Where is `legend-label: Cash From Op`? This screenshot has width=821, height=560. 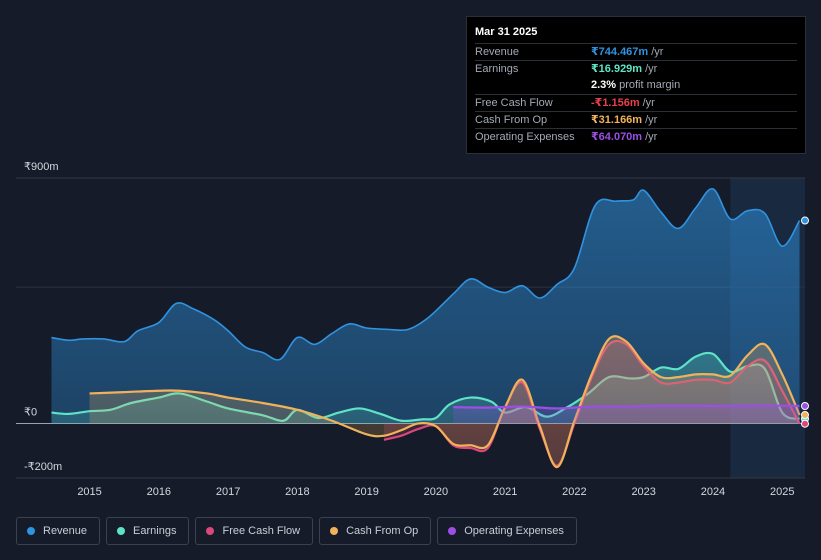
legend-label: Cash From Op is located at coordinates (382, 531).